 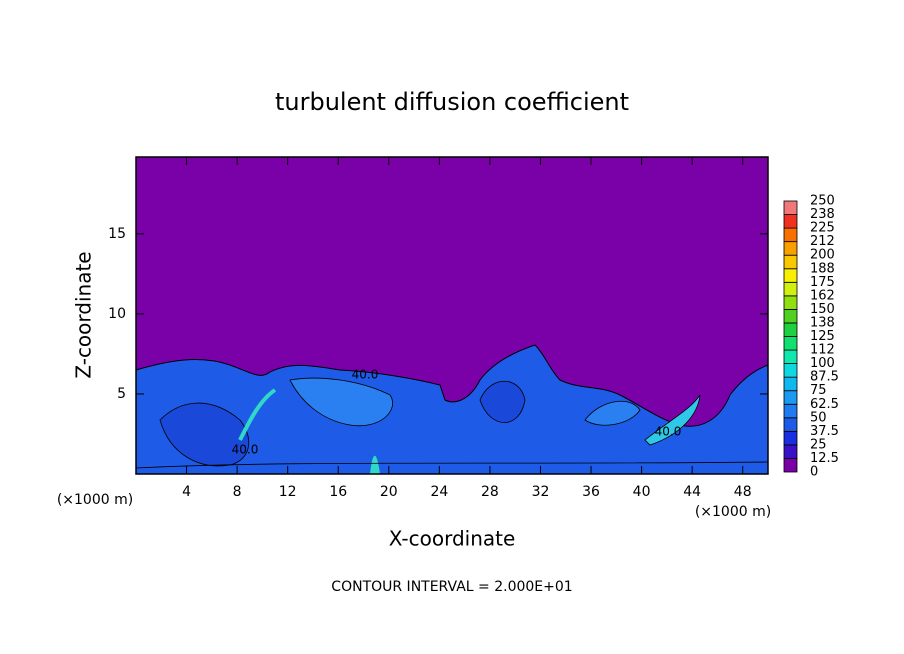 I want to click on x-tick-label: 48, so click(x=743, y=492).